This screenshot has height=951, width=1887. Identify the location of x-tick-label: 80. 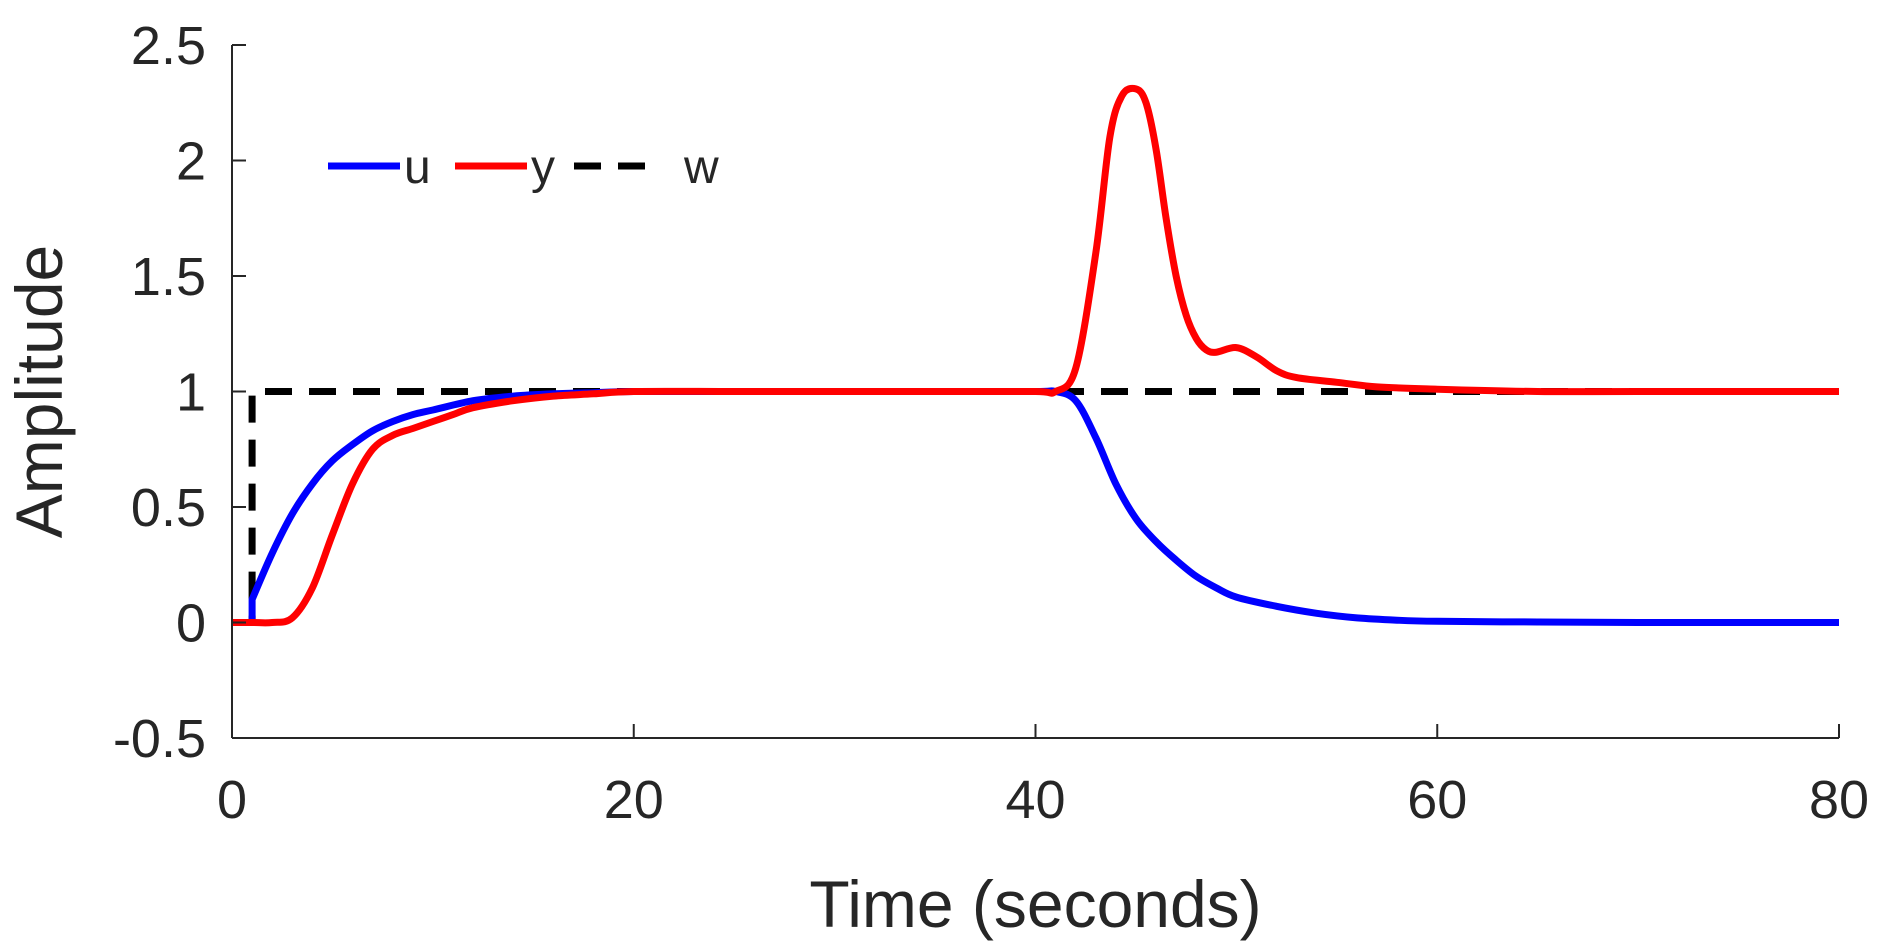
(1839, 800).